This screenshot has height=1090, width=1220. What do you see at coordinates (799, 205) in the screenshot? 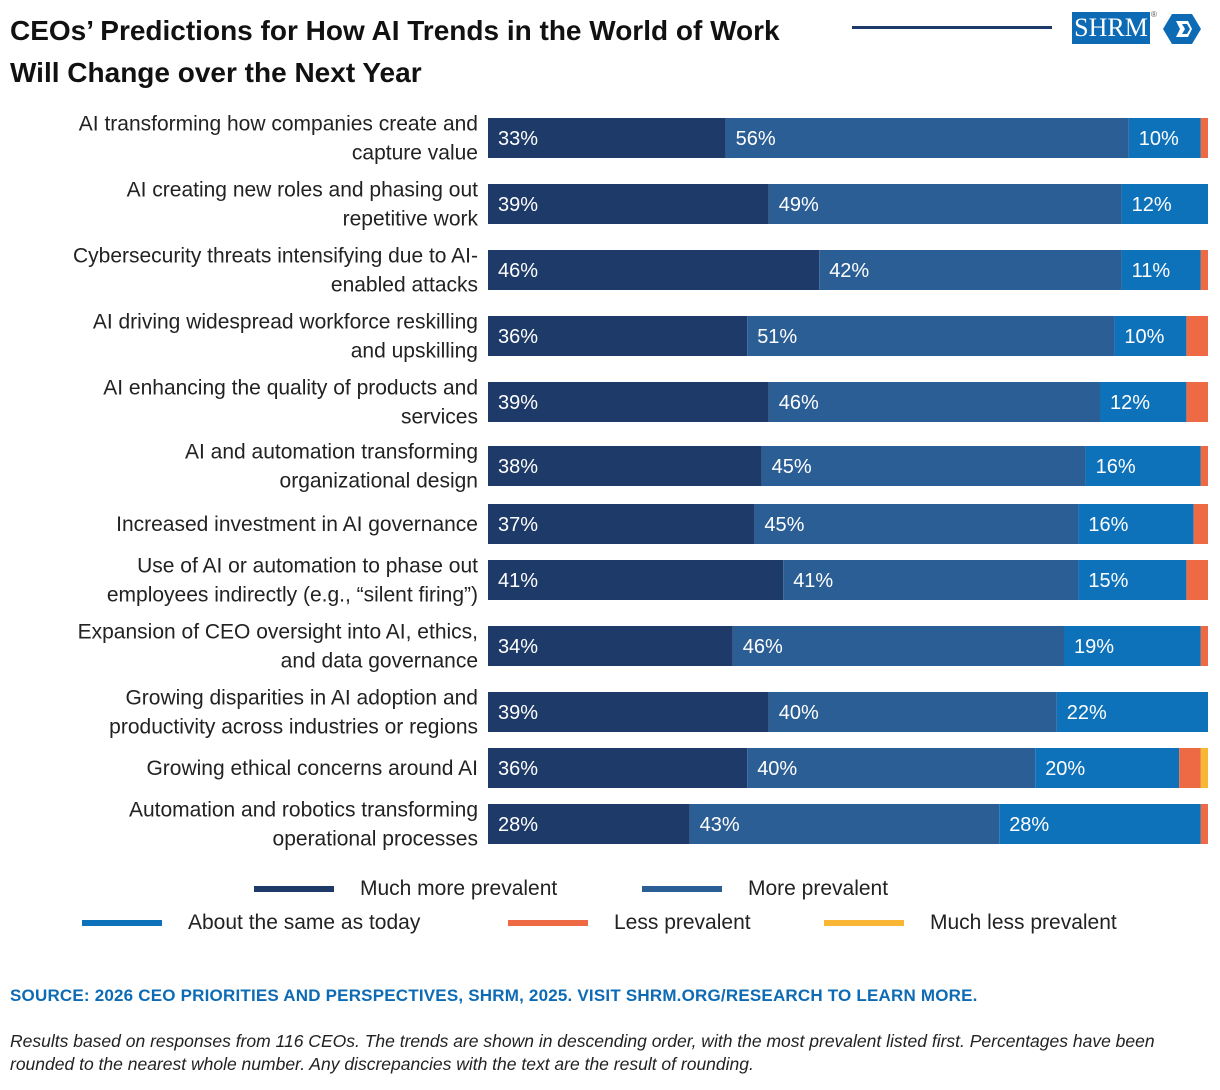
I see `bar-value-label: 49%` at bounding box center [799, 205].